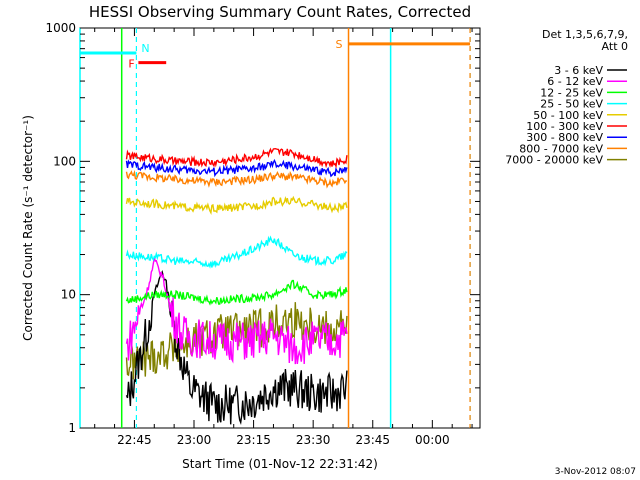  What do you see at coordinates (554, 160) in the screenshot?
I see `legend-label: 7000 - 20000 keV` at bounding box center [554, 160].